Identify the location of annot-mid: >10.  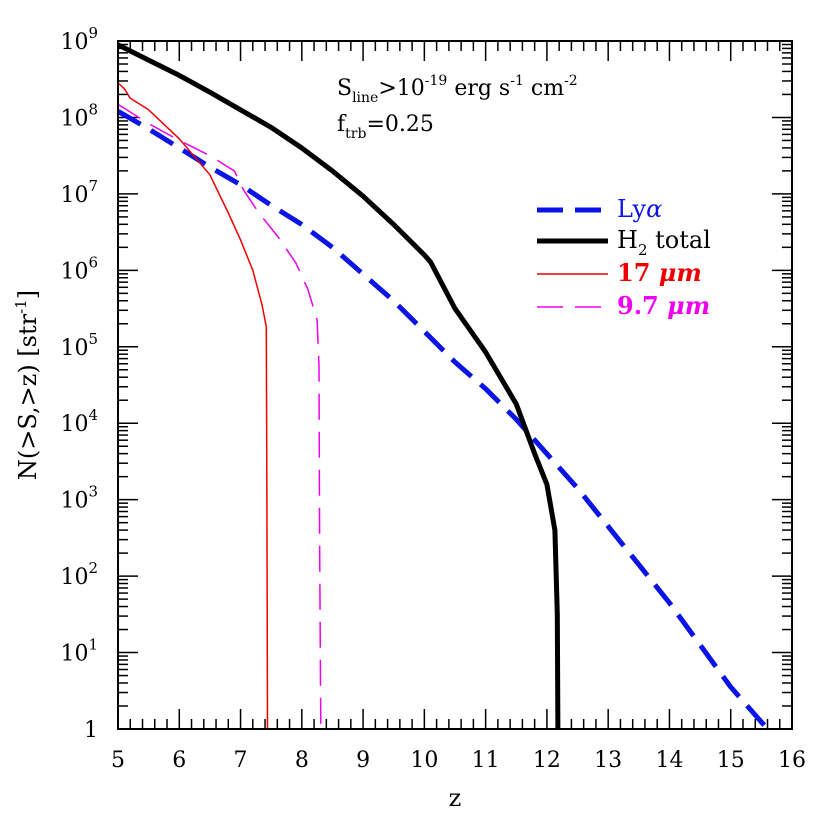
(401, 88).